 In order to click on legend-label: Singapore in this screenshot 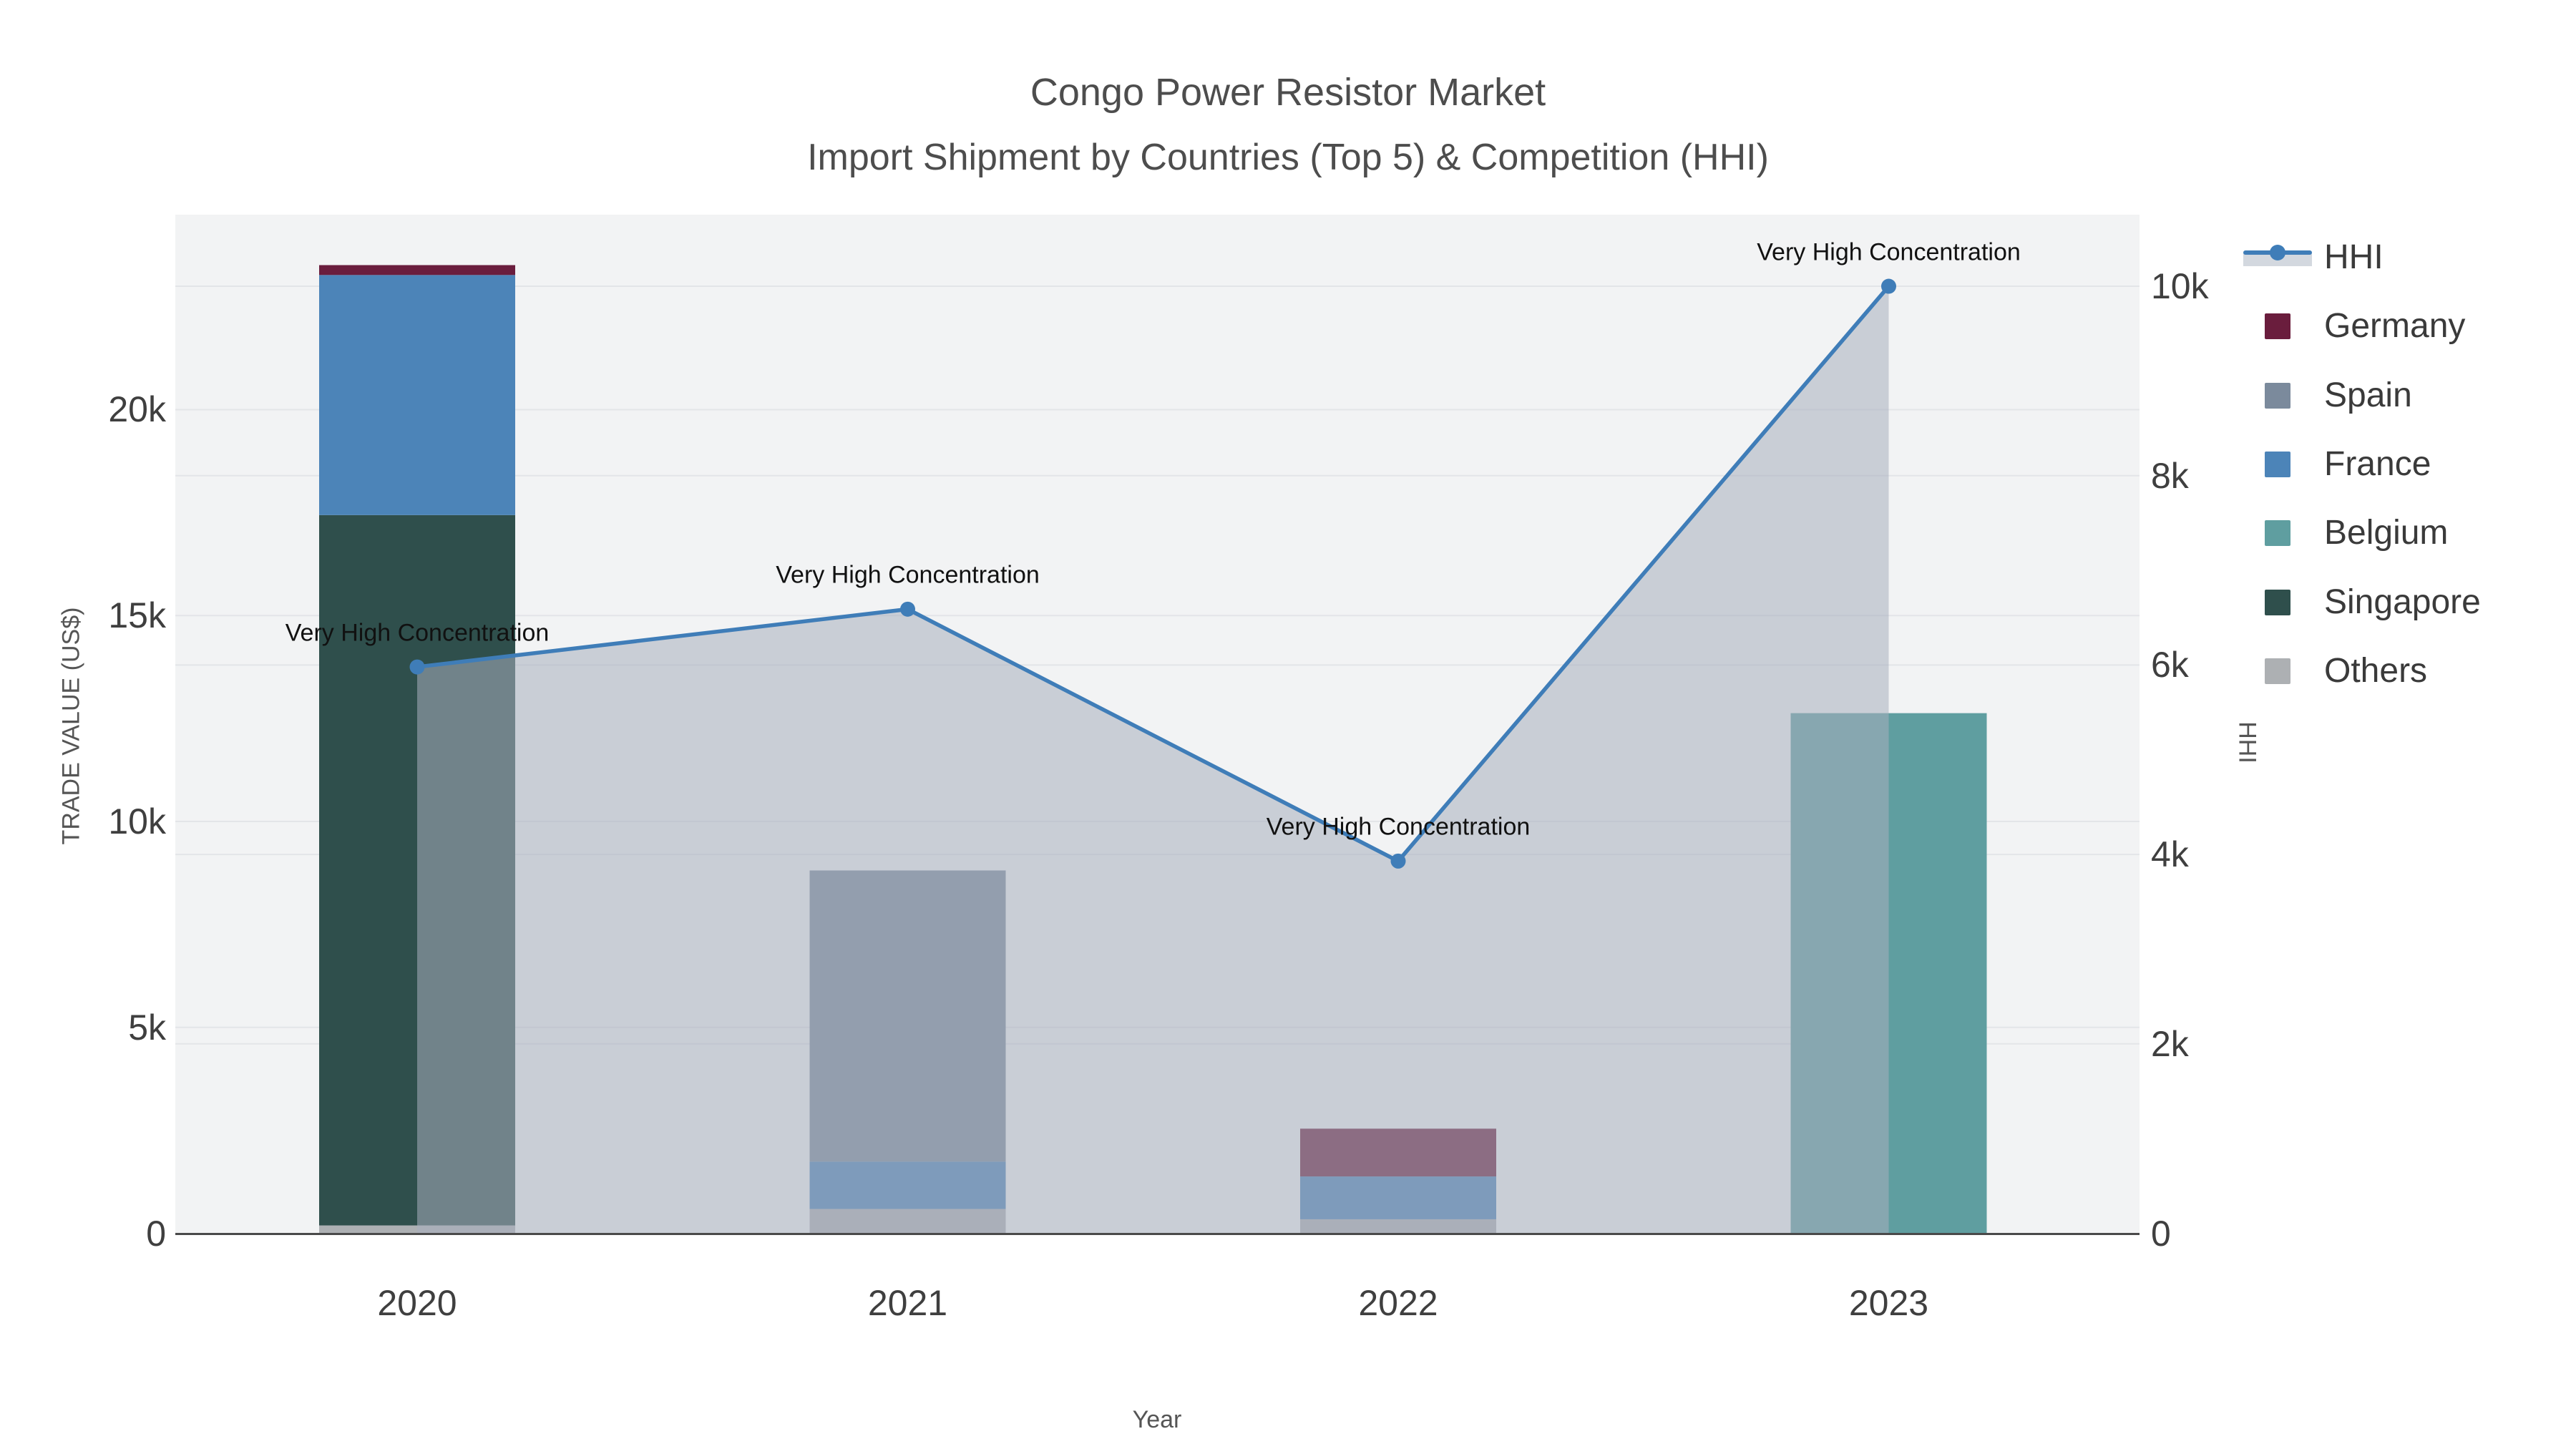, I will do `click(2402, 601)`.